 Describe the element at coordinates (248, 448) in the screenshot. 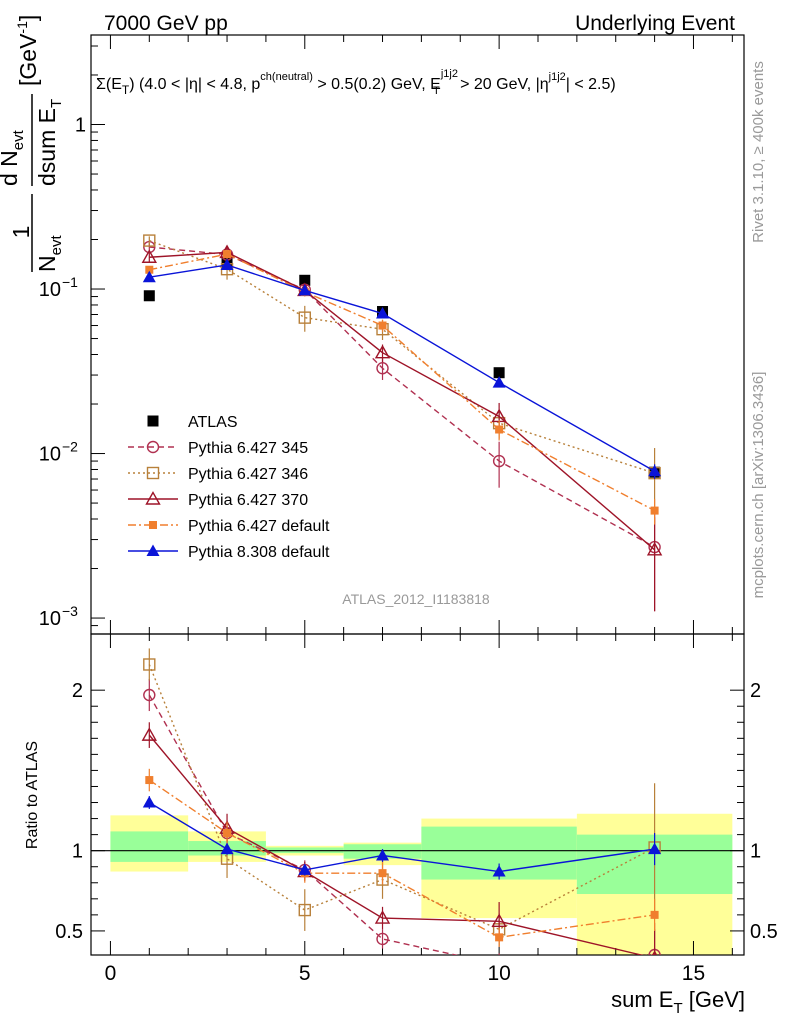

I see `legend-label: Pythia 6.427 345` at that location.